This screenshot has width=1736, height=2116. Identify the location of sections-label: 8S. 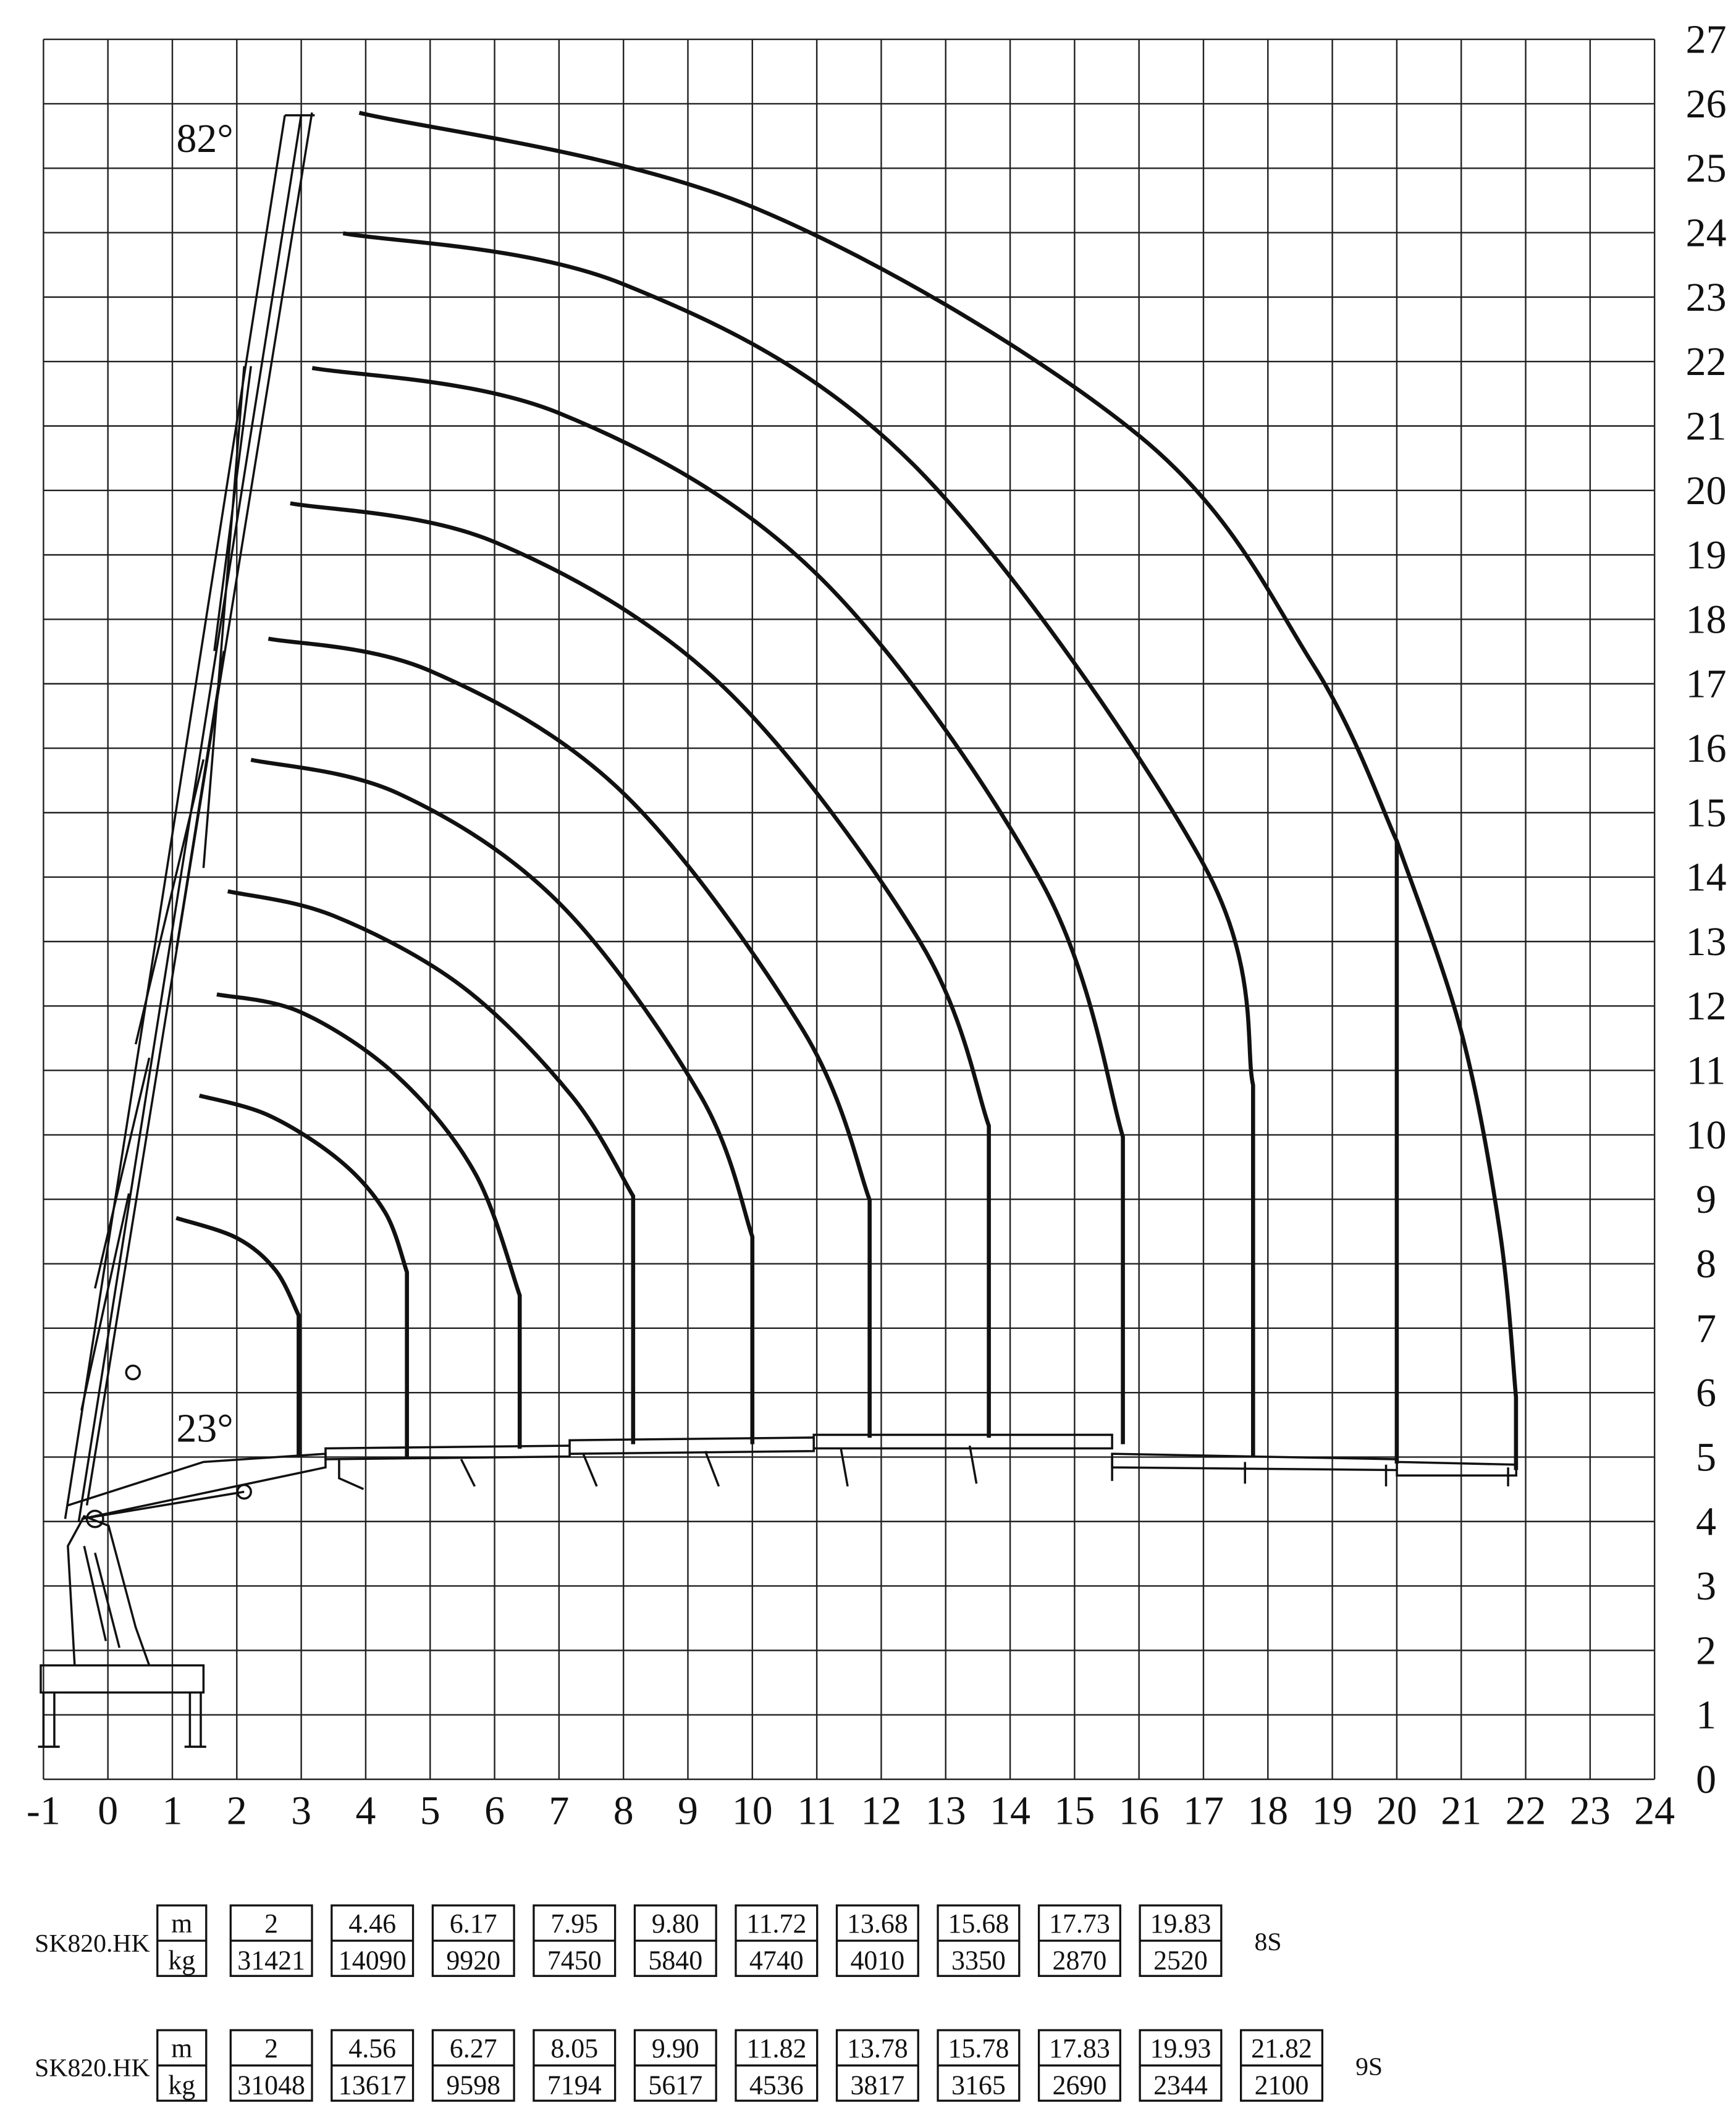
(1269, 1942).